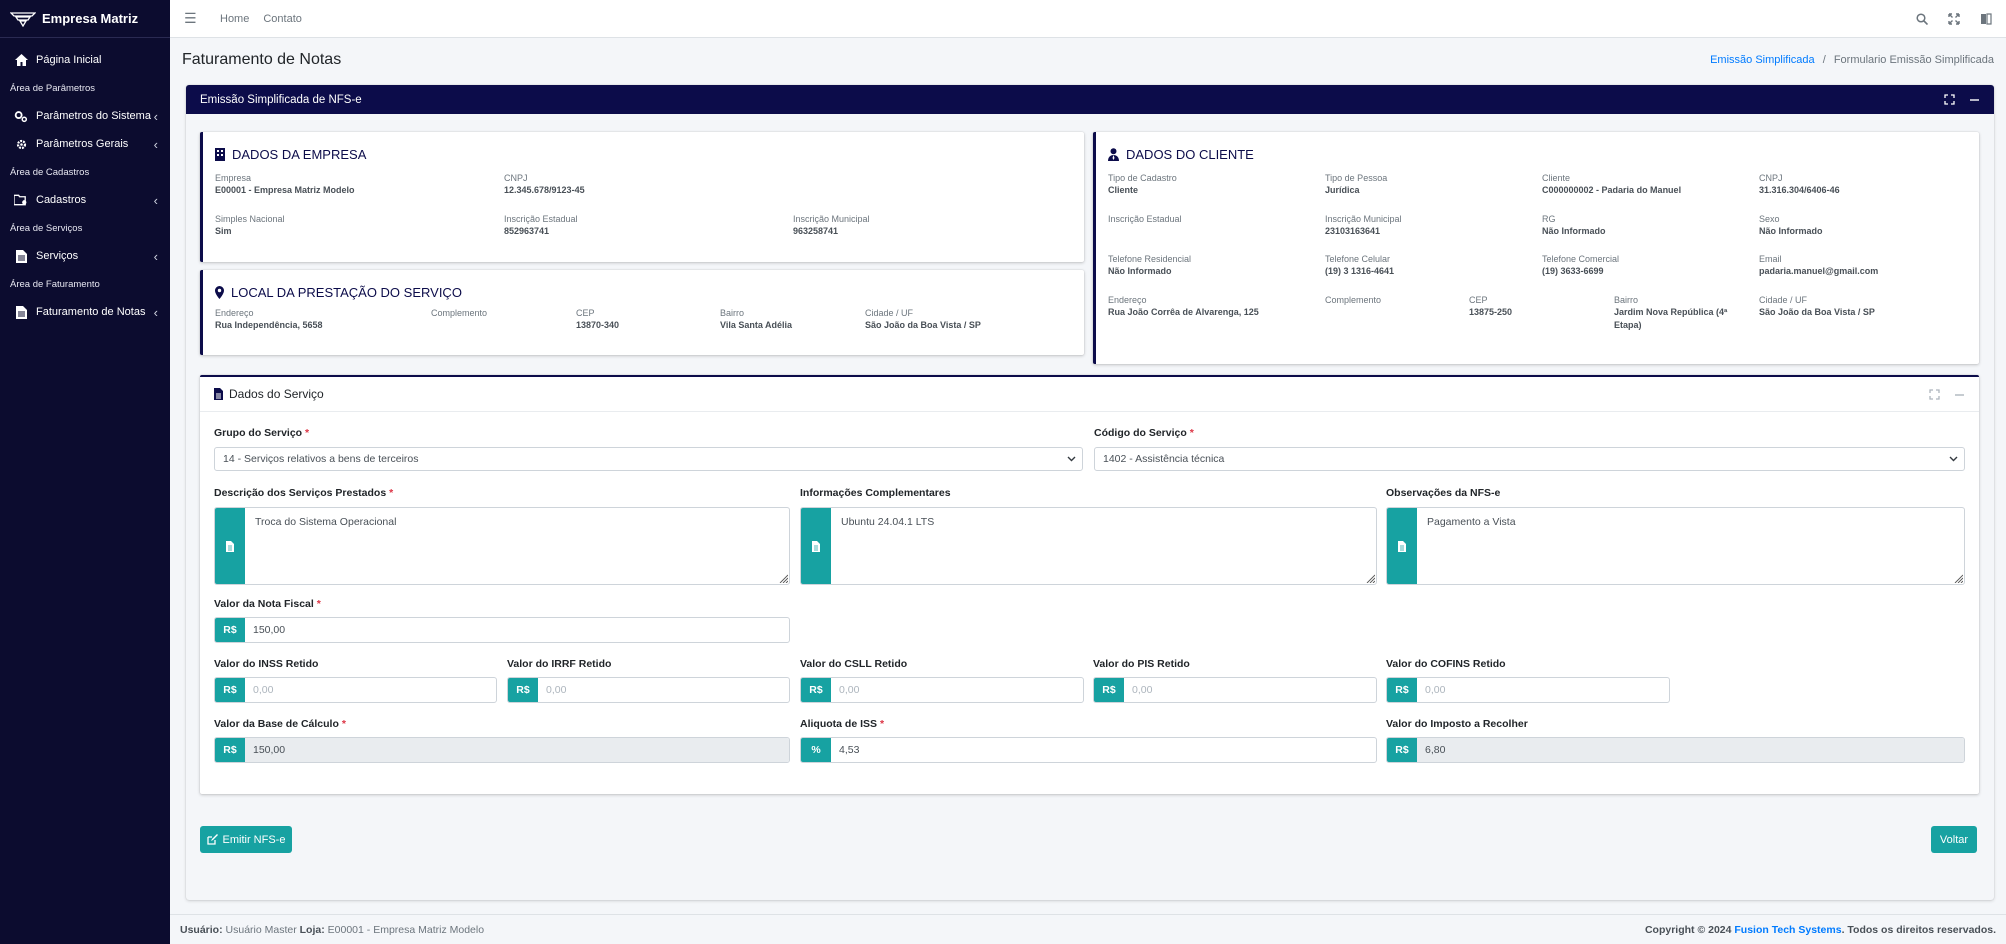 The height and width of the screenshot is (944, 2006). I want to click on label-text: Grupo do Serviço, so click(258, 433).